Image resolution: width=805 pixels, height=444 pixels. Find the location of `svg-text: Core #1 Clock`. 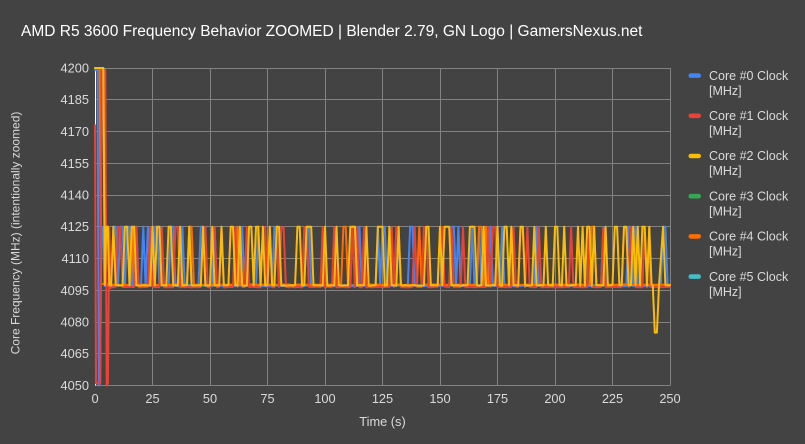

svg-text: Core #1 Clock is located at coordinates (749, 116).